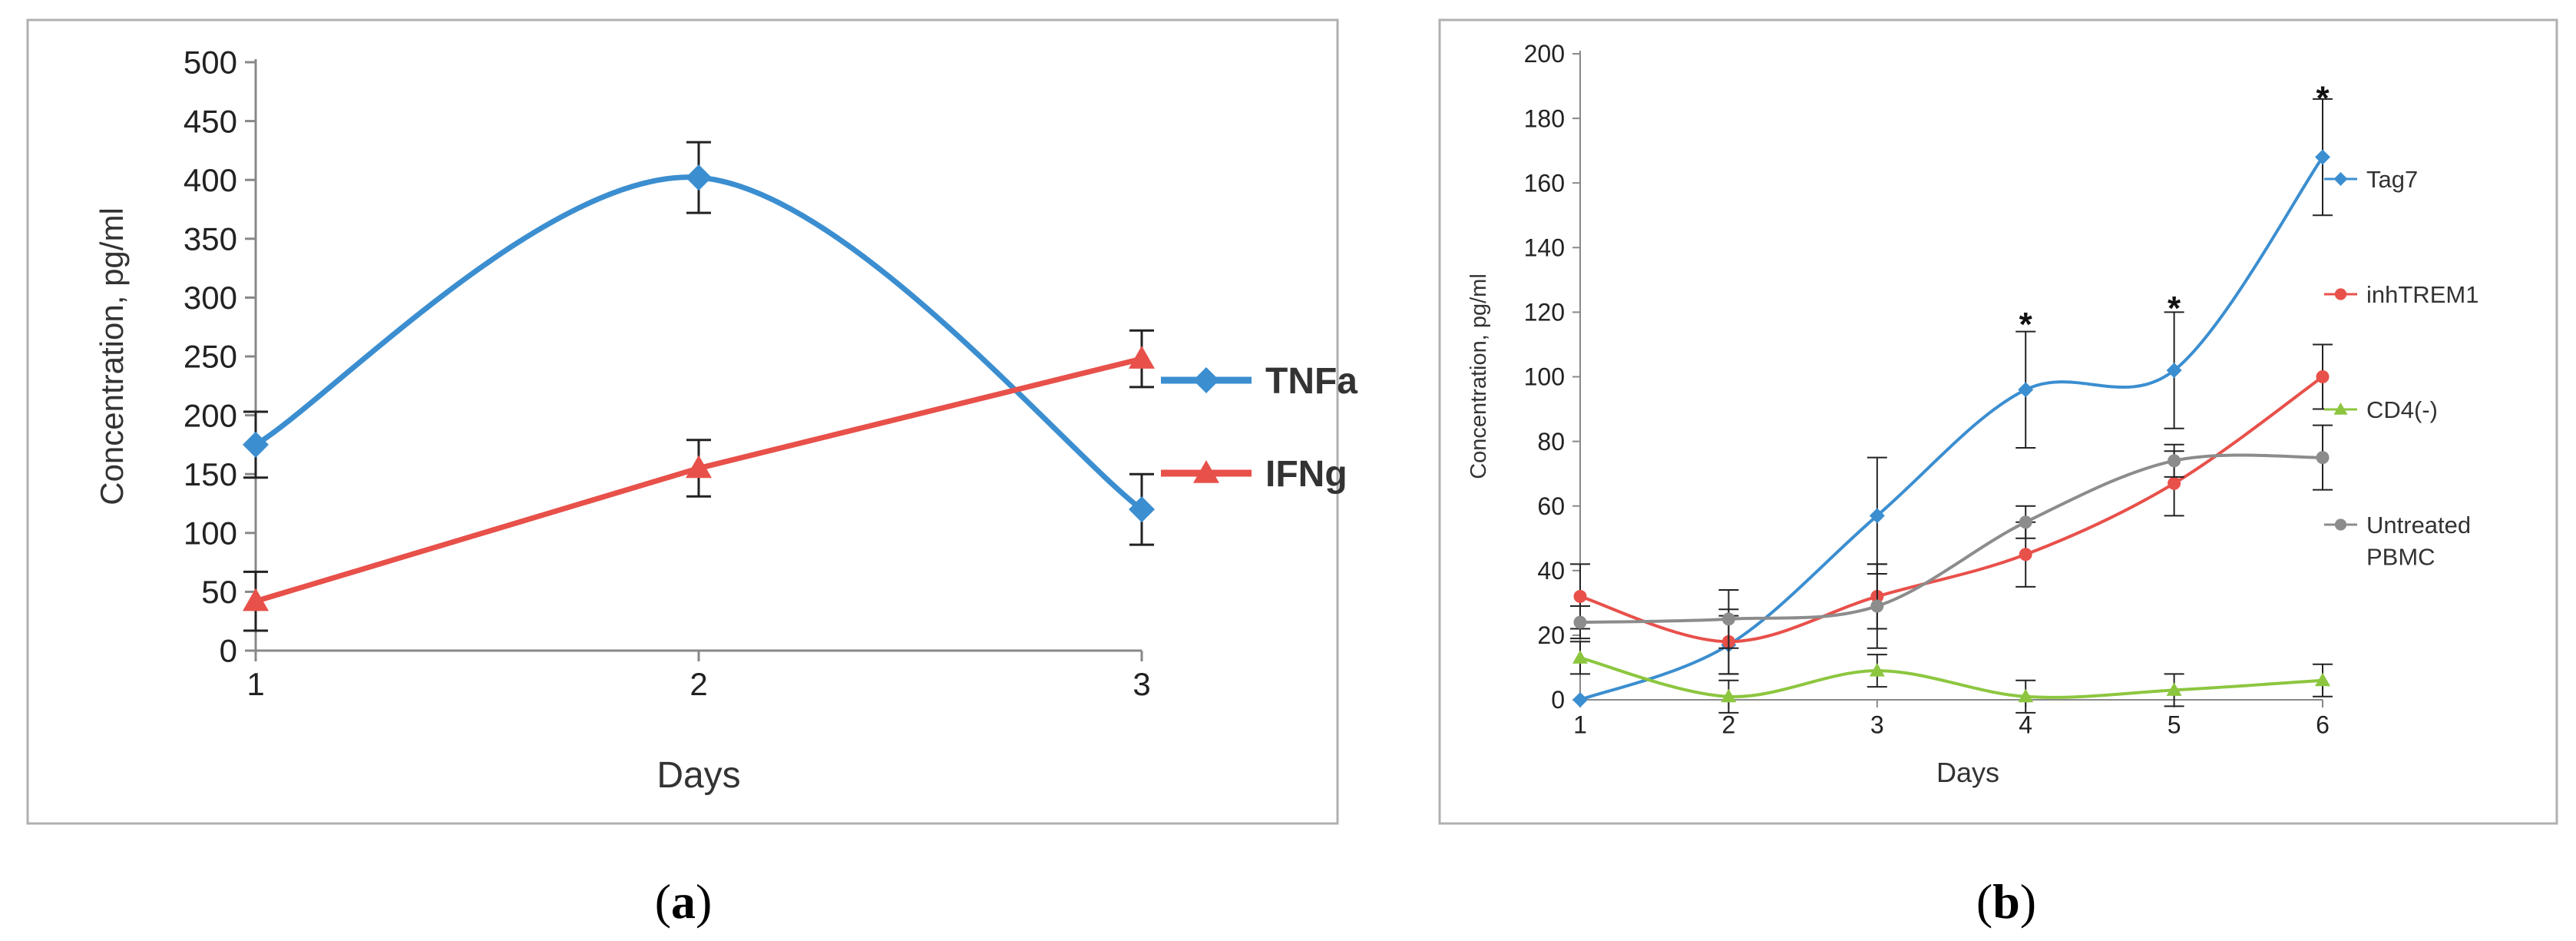 The image size is (2576, 941). I want to click on a-x-tick-label: 2, so click(698, 684).